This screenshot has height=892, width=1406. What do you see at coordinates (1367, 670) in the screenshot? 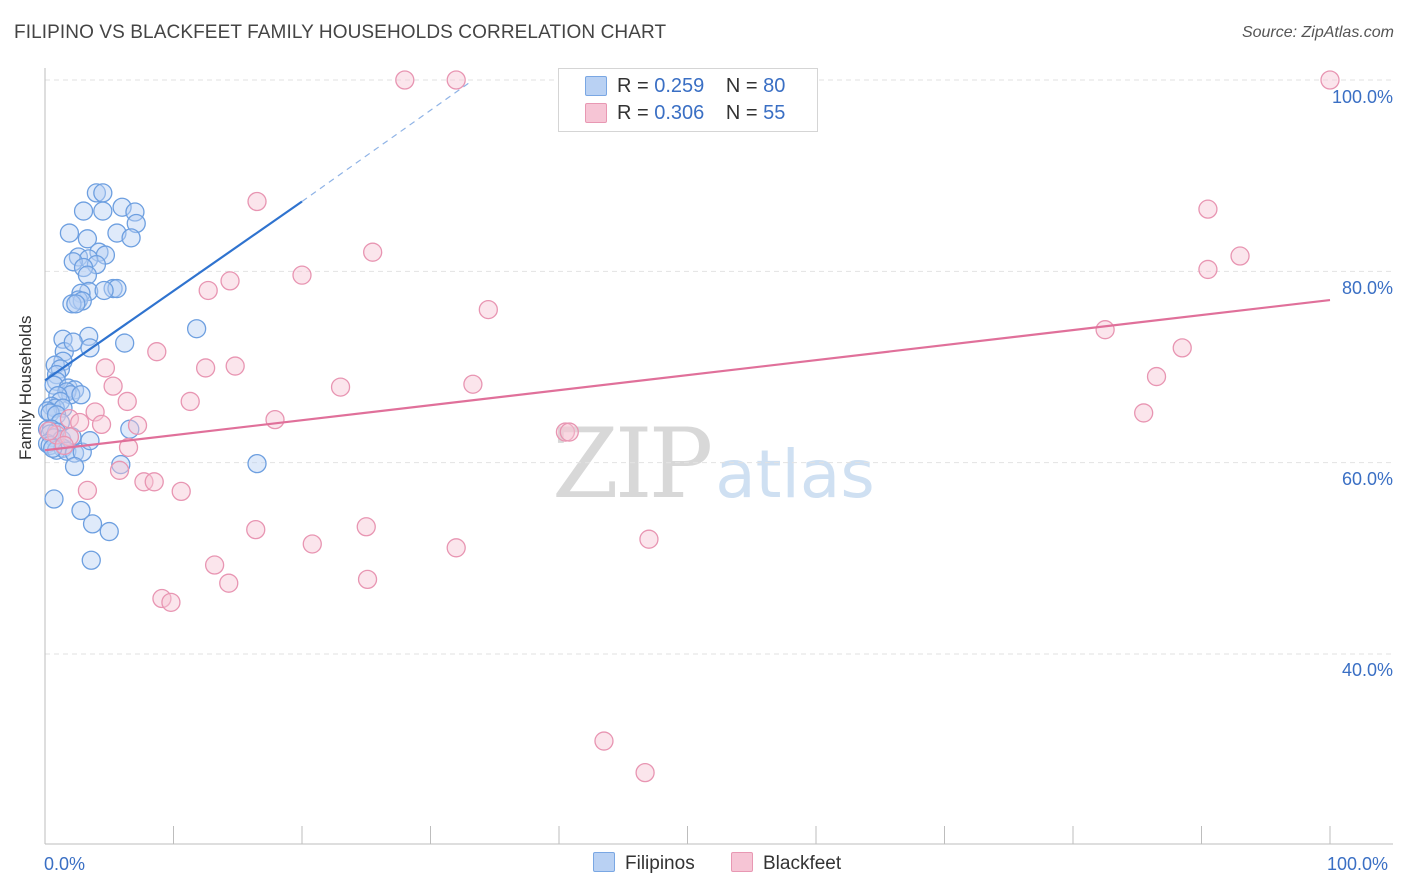
I see `y-tick-label-40: 40.0%` at bounding box center [1367, 670].